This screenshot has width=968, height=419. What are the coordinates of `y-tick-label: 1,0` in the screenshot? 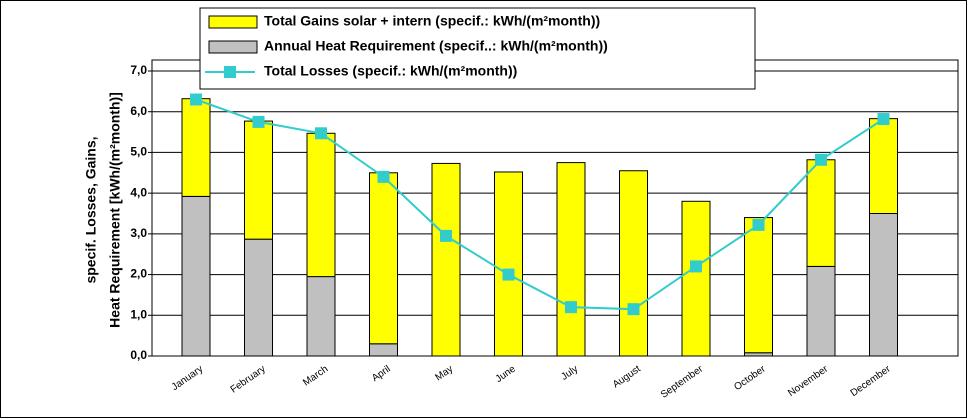 It's located at (138, 314).